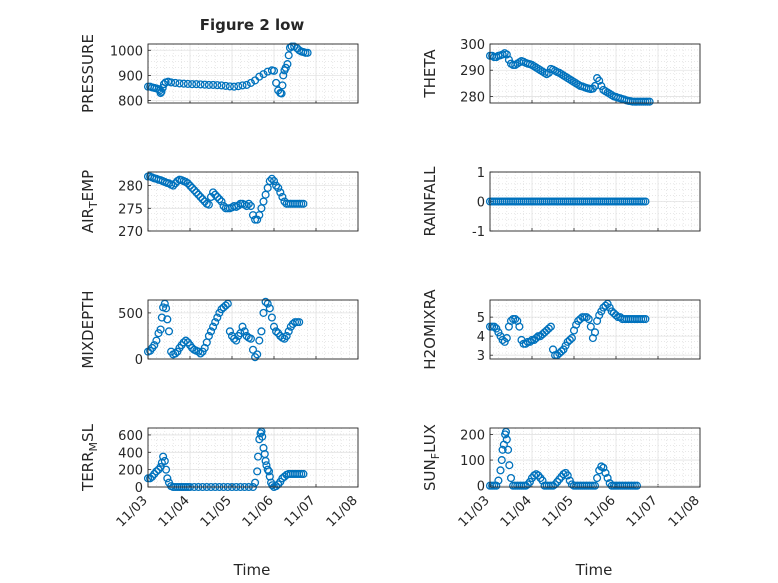 The width and height of the screenshot is (778, 583). I want to click on y-axis-label: AIRTEMP, so click(89, 201).